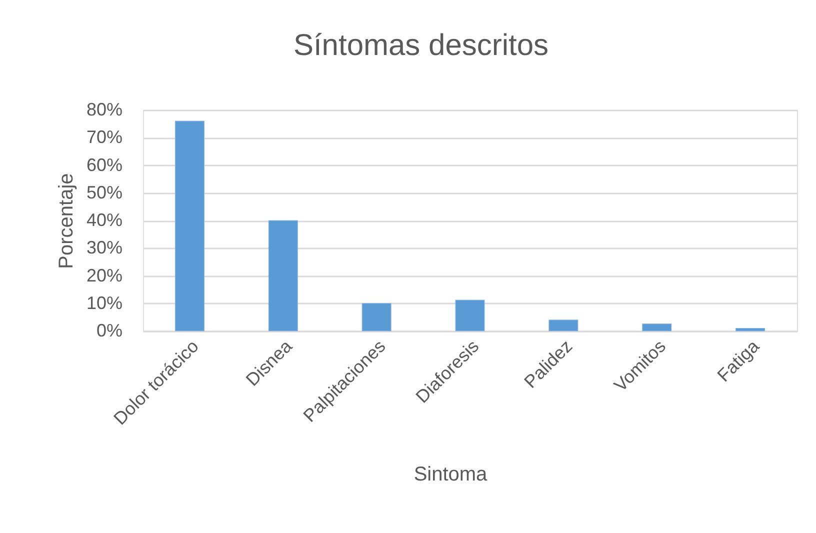 This screenshot has width=816, height=533. Describe the element at coordinates (104, 275) in the screenshot. I see `y-tick-label: 20%` at that location.